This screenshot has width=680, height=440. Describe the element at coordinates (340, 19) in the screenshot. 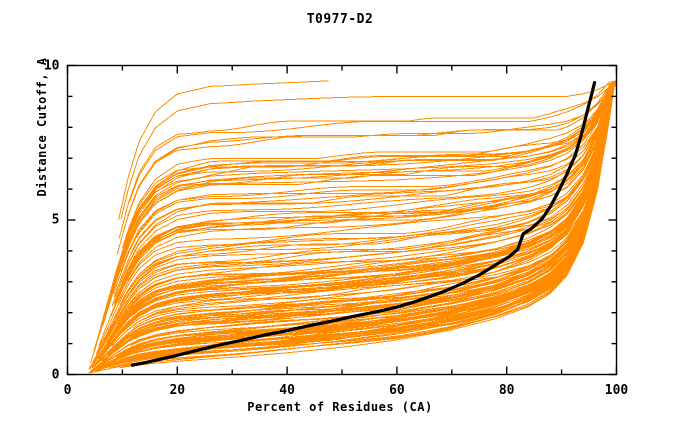

I see `page-title: T0977-D2` at that location.